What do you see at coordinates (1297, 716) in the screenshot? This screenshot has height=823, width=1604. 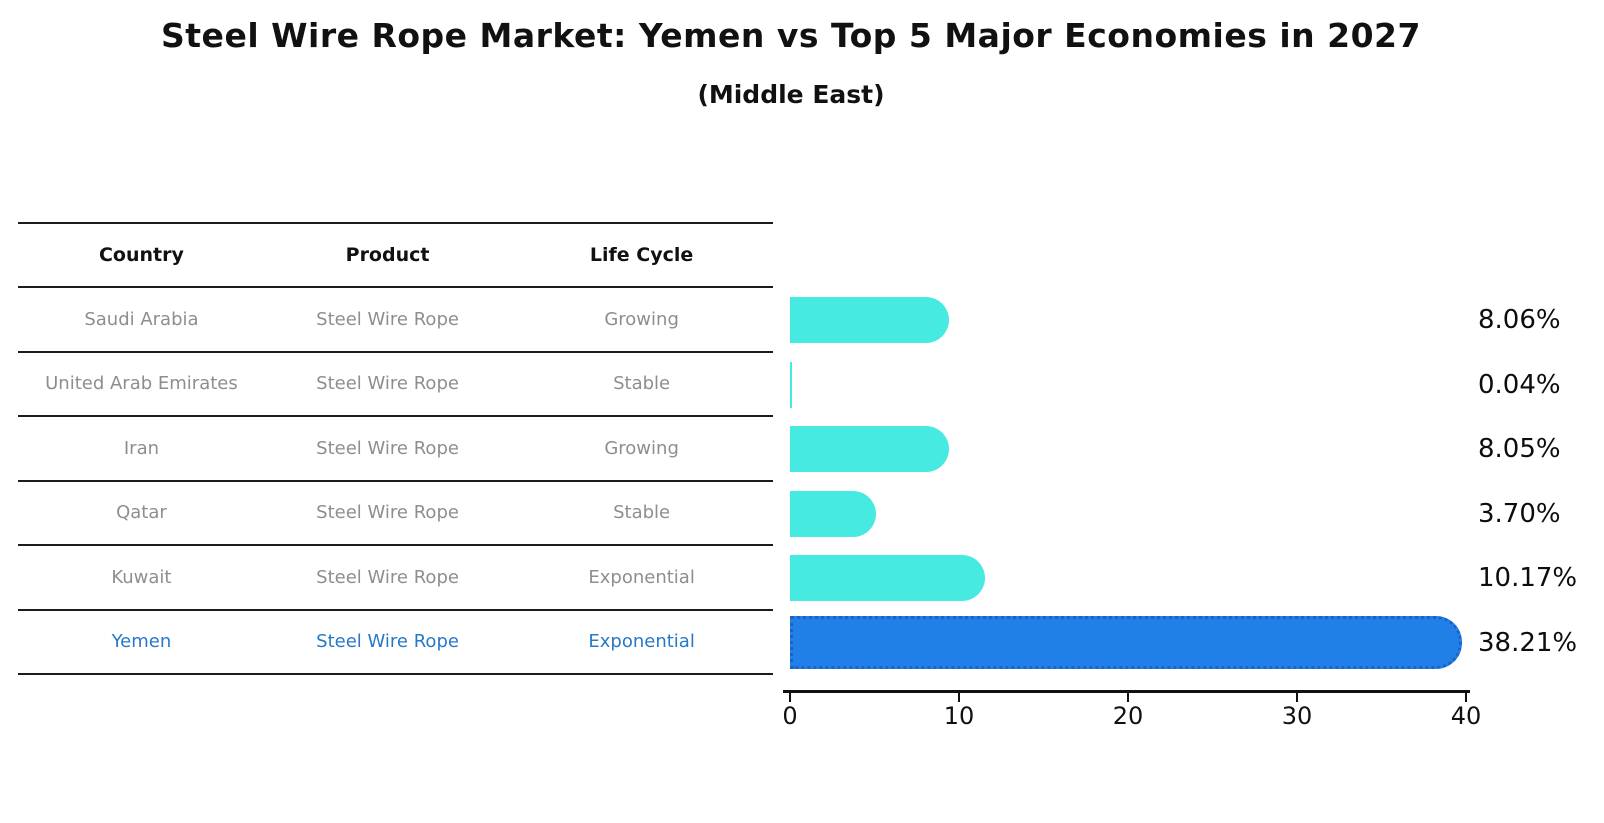 I see `x-tick-label: 30` at bounding box center [1297, 716].